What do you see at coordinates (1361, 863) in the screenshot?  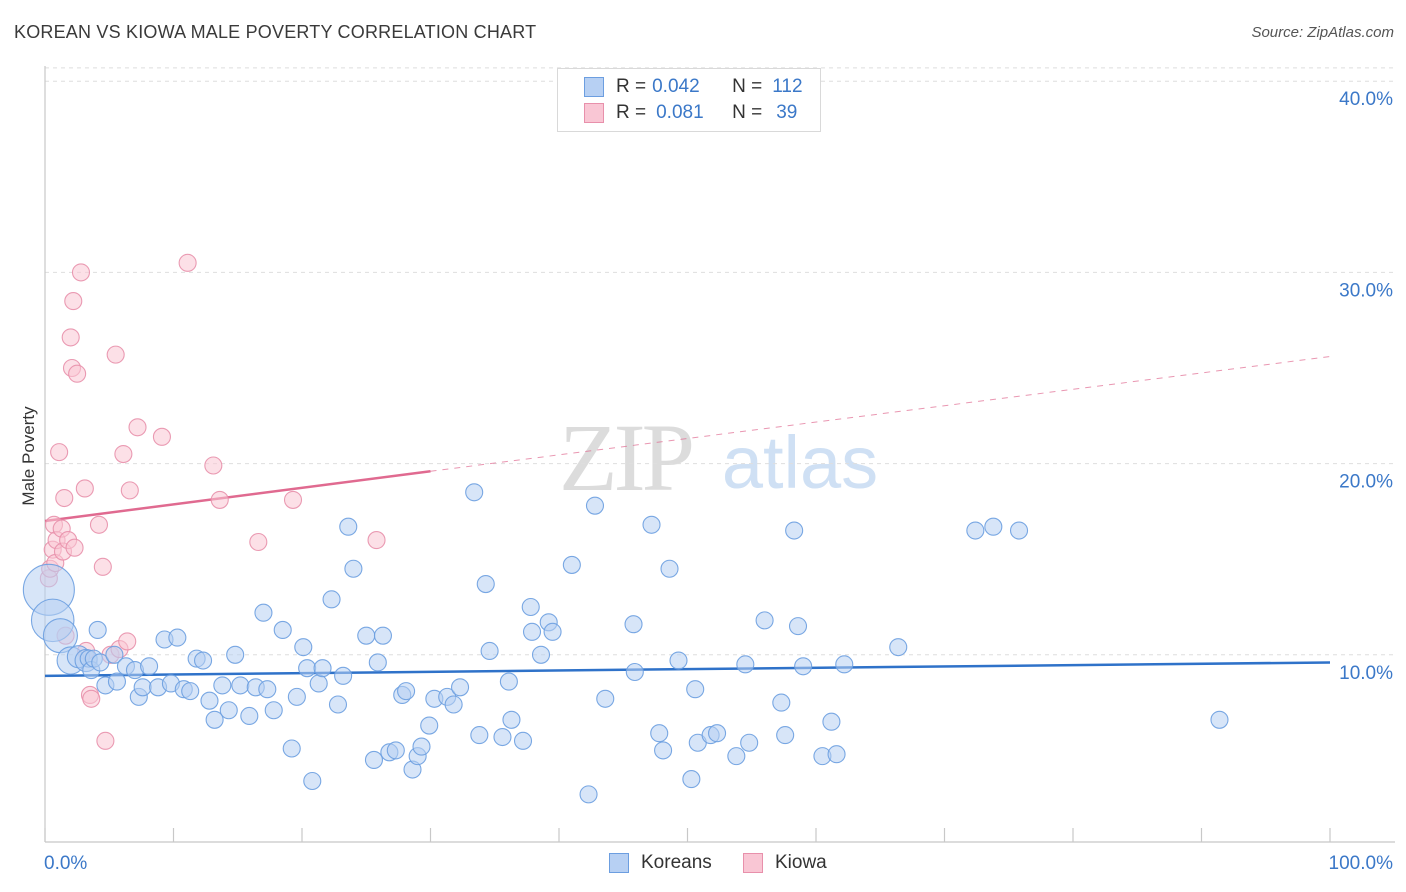 I see `x-tick-label: 100.0%` at bounding box center [1361, 863].